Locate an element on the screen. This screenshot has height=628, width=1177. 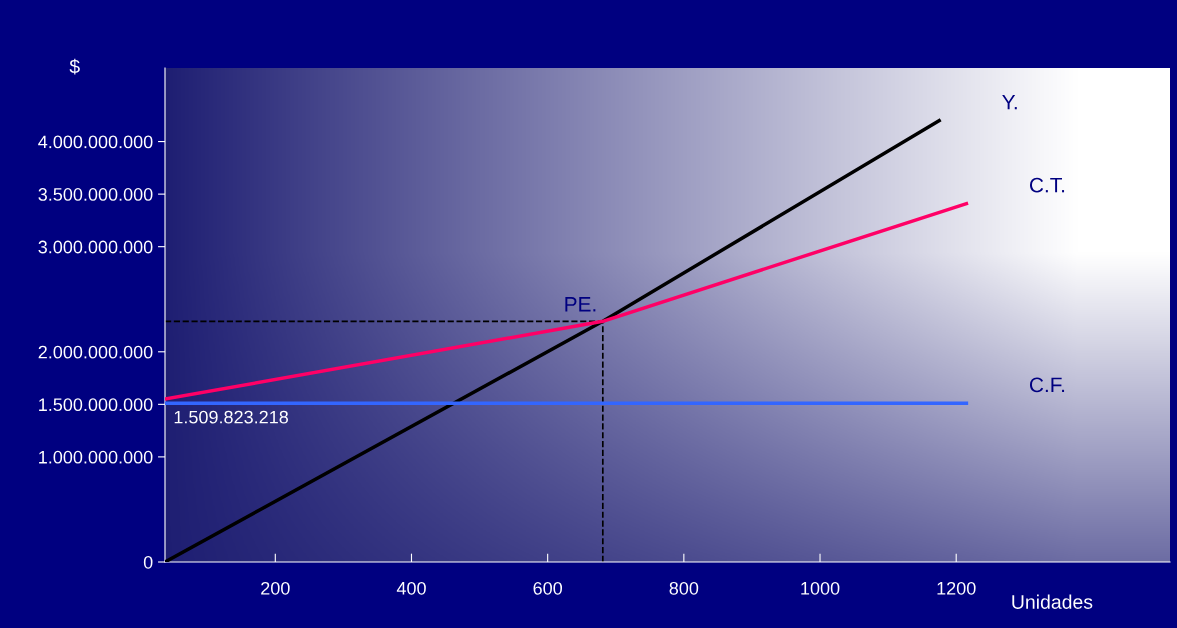
x-tick-label: 800 is located at coordinates (684, 588).